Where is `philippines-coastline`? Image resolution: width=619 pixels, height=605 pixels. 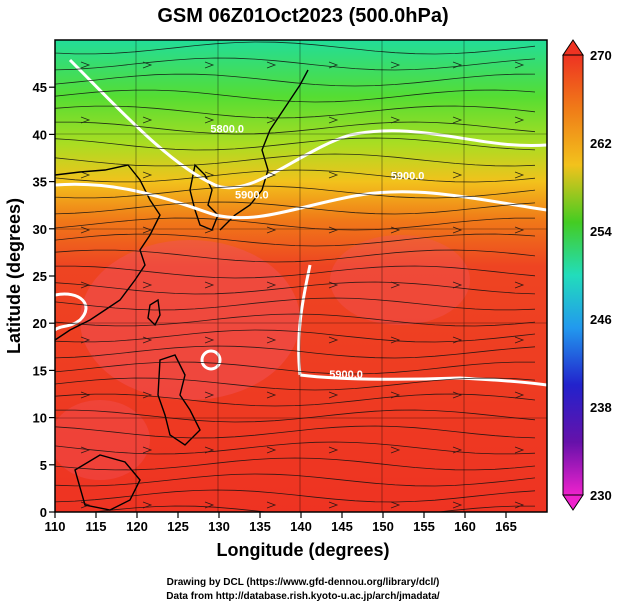
philippines-coastline is located at coordinates (179, 400).